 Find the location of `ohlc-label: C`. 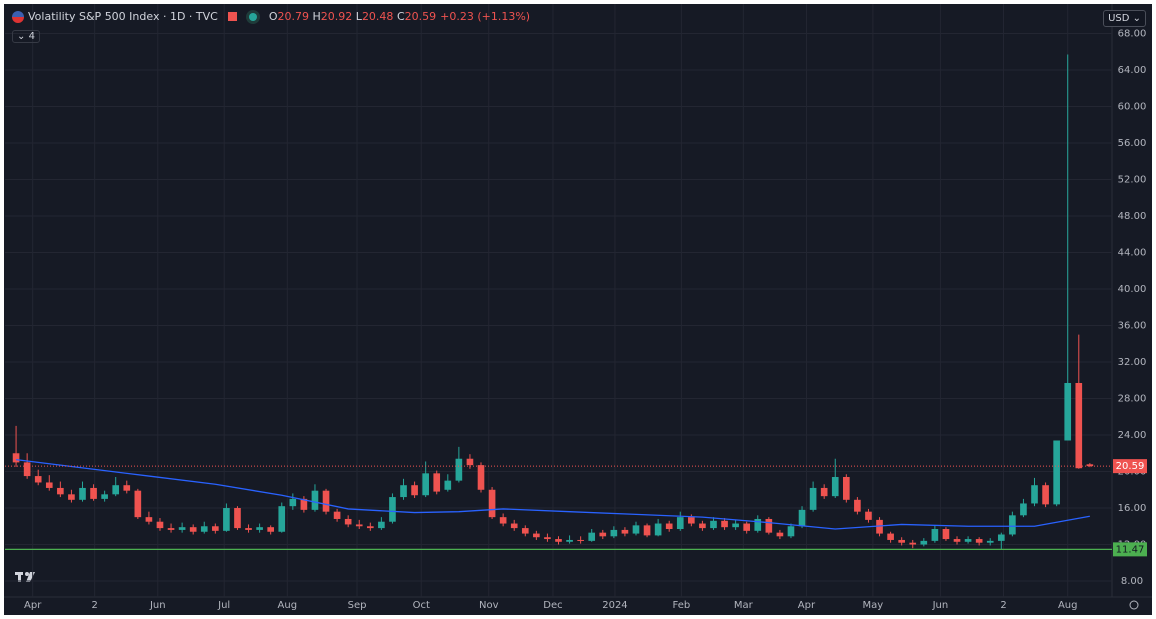

ohlc-label: C is located at coordinates (400, 16).